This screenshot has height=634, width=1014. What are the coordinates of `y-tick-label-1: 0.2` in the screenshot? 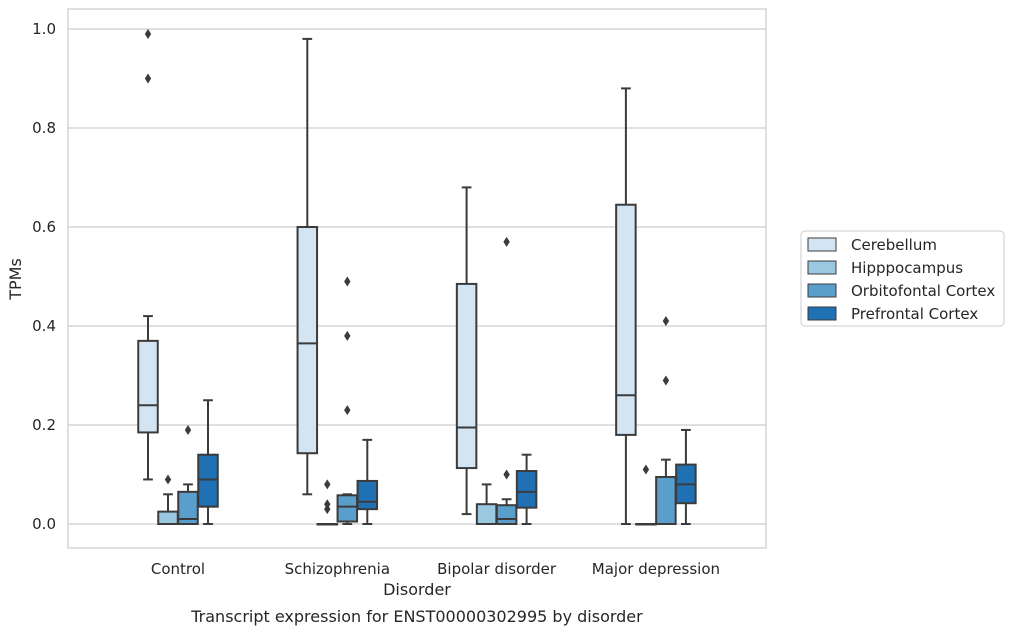 It's located at (44, 425).